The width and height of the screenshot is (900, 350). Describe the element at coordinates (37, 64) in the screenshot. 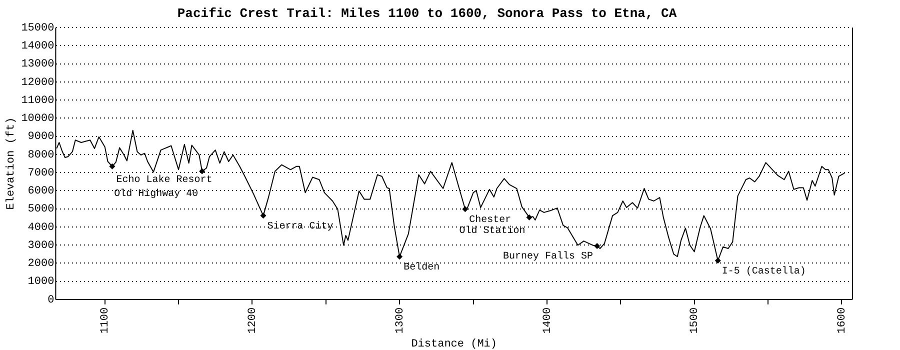

I see `y-tick-label: 13000` at that location.